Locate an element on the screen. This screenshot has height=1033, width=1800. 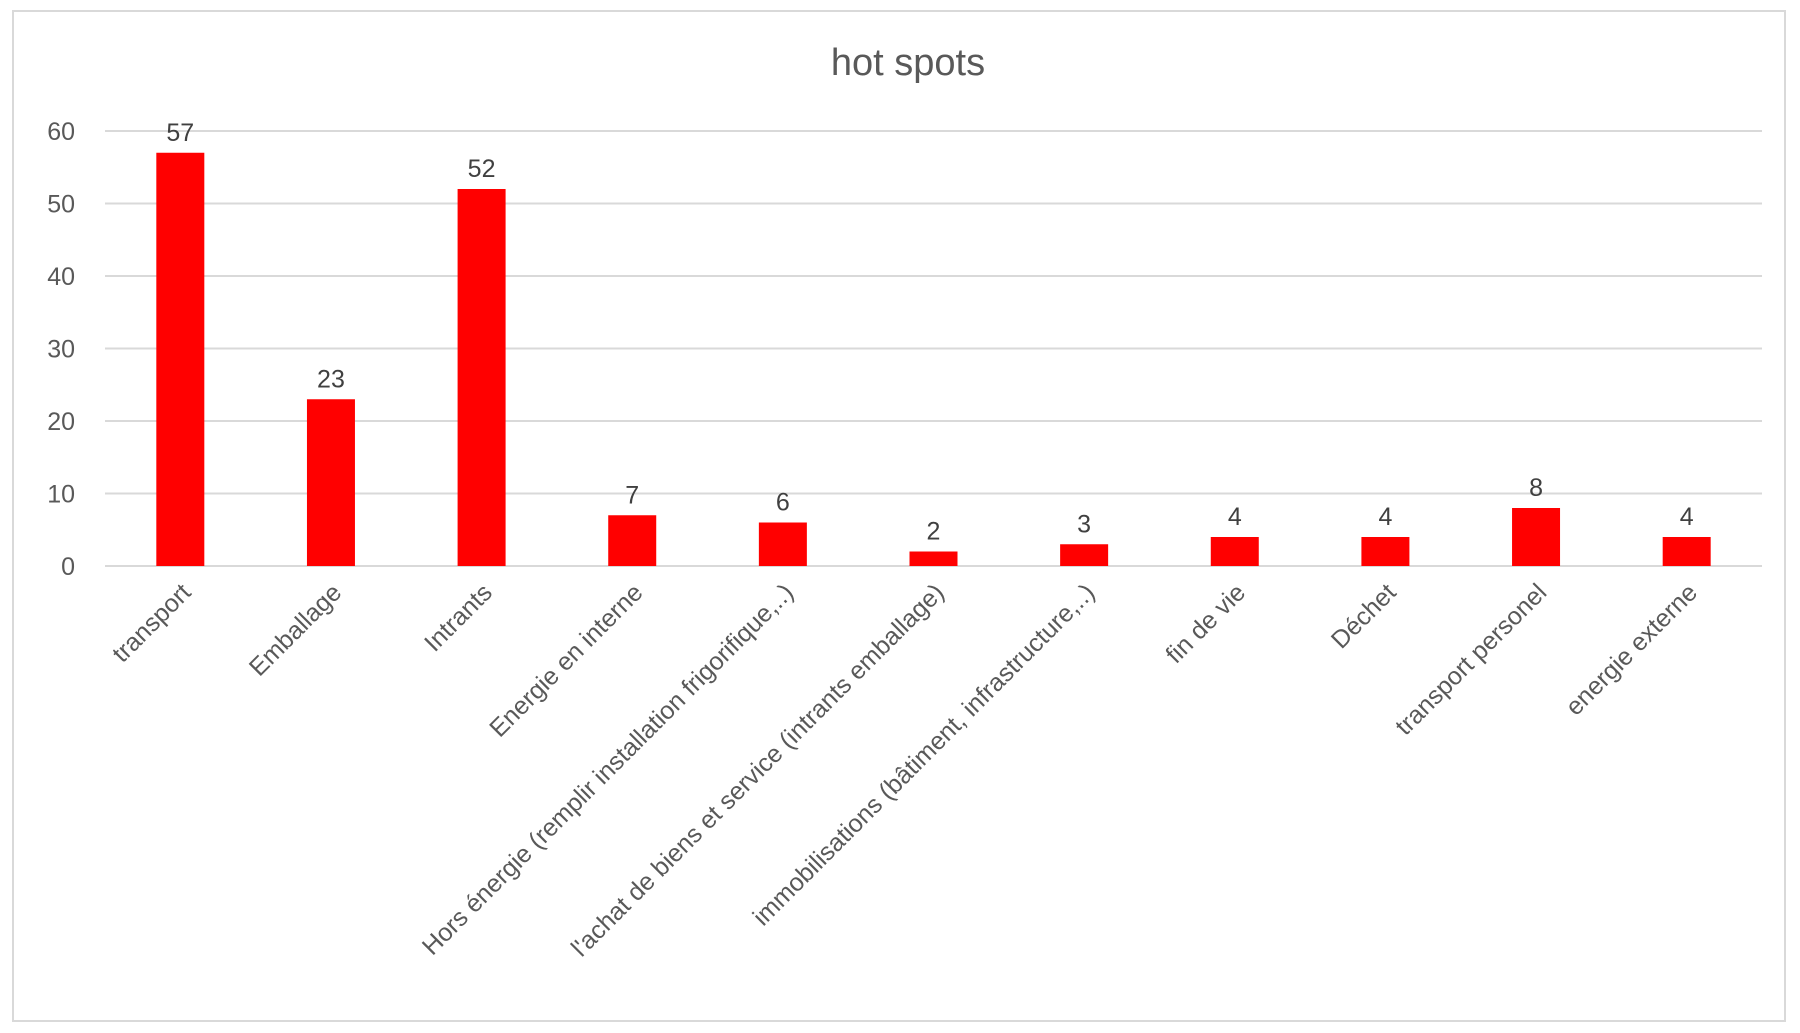
category-label: transport is located at coordinates (152, 623).